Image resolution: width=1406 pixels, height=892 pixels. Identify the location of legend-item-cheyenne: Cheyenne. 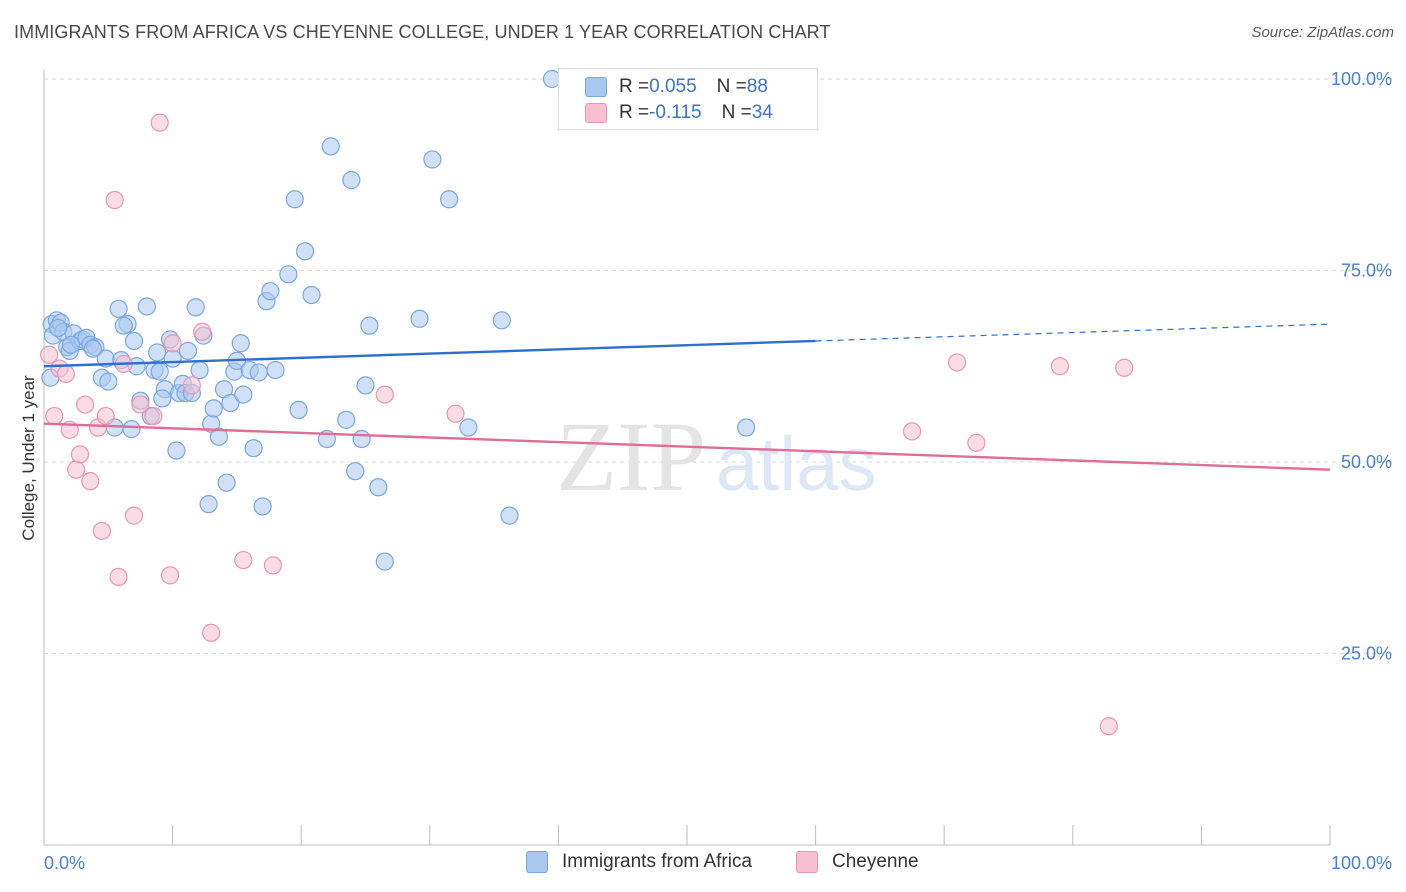
(857, 862).